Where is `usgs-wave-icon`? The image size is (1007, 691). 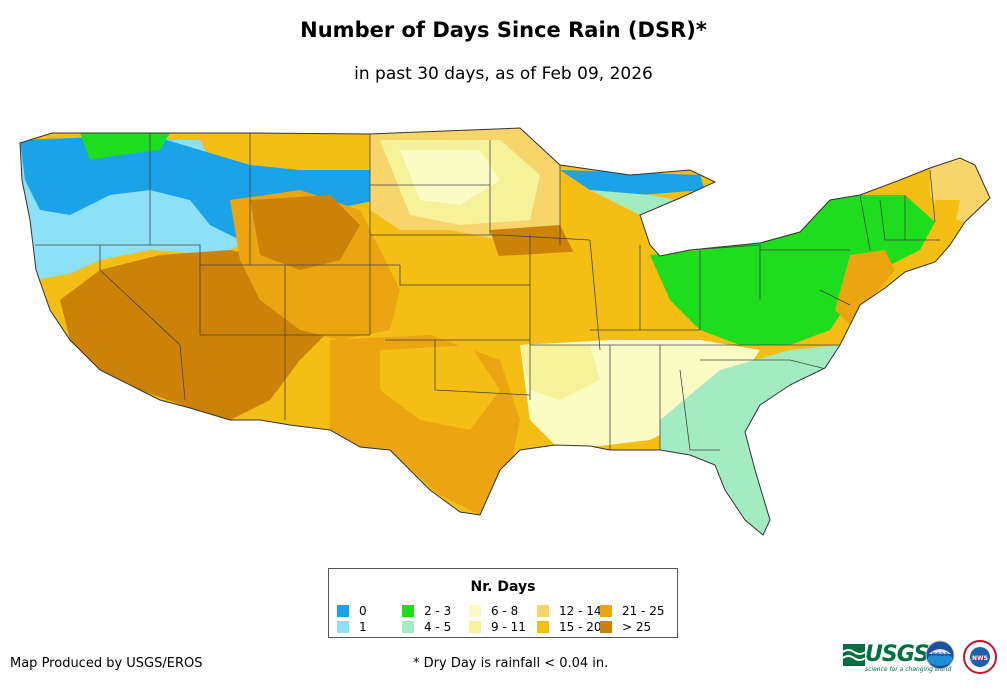
usgs-wave-icon is located at coordinates (854, 654).